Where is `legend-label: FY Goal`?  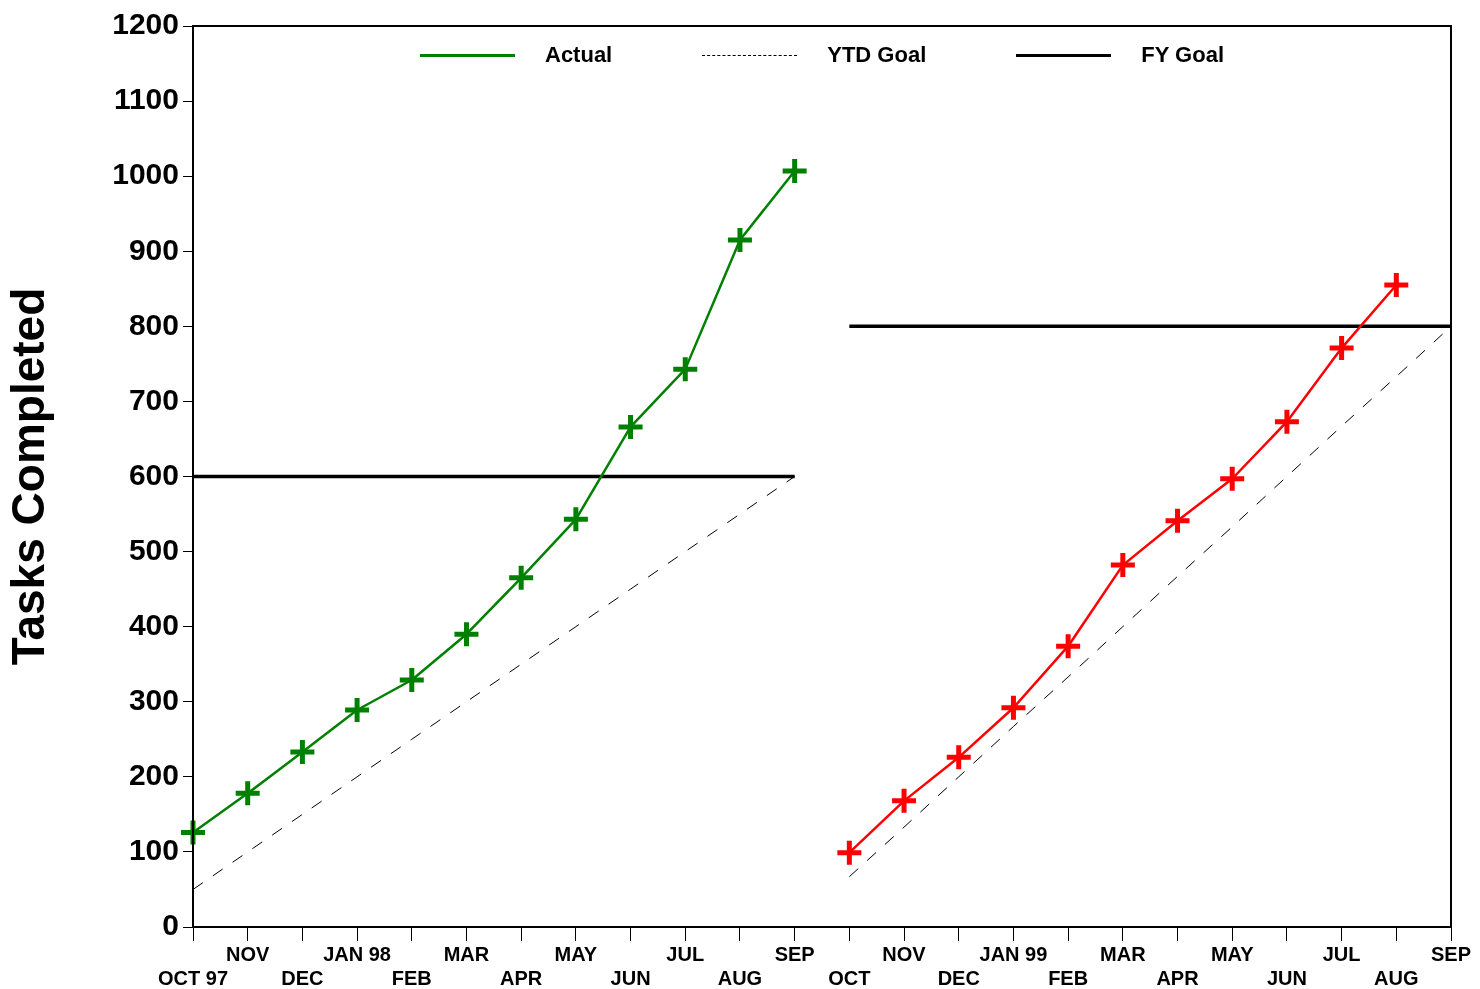 legend-label: FY Goal is located at coordinates (1182, 55).